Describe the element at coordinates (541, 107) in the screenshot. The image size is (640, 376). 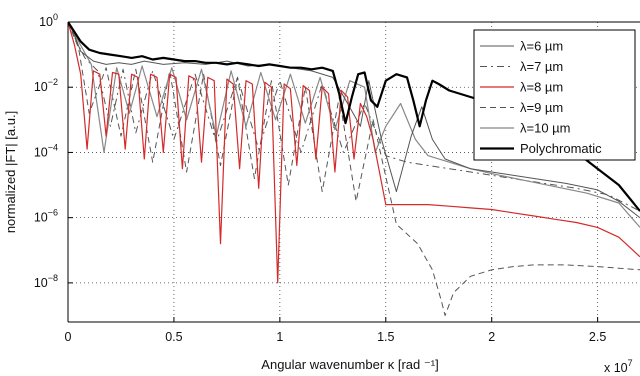
I see `legend-label-3: λ=9 µm` at that location.